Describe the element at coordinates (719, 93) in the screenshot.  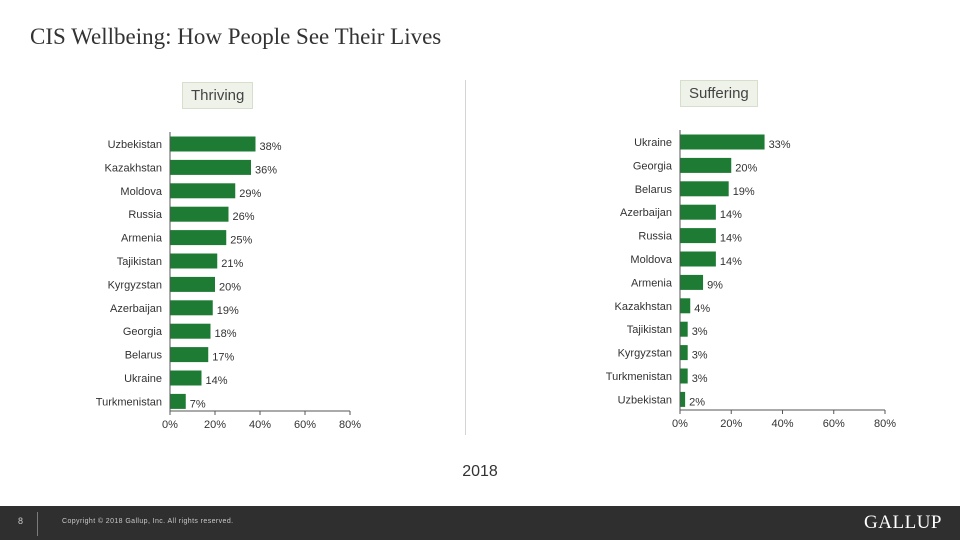
I see `suffering-panel-label: Suffering` at that location.